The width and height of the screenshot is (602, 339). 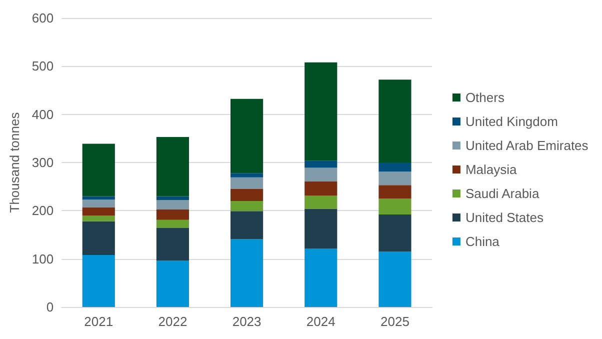 I want to click on legend-label: United Arab Emirates, so click(x=527, y=145).